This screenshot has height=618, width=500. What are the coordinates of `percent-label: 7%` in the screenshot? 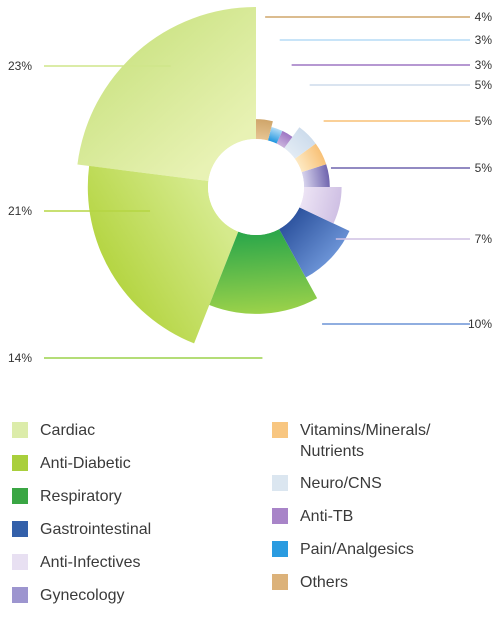 It's located at (484, 239).